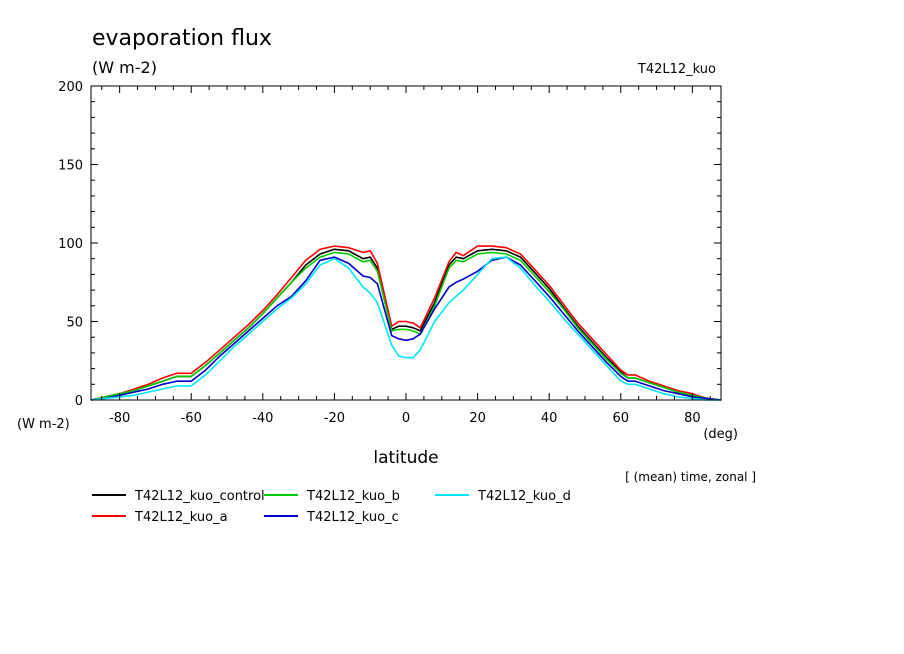  I want to click on dataset-label: T42L12_kuo, so click(676, 69).